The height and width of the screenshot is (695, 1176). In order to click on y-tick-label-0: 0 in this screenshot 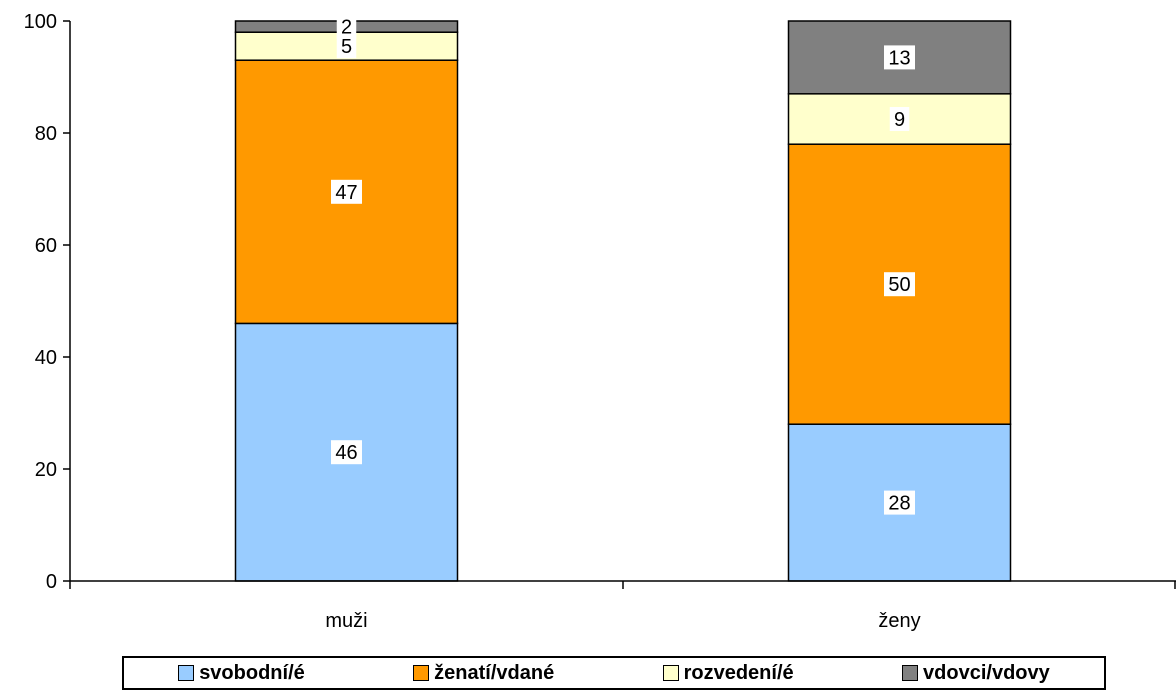, I will do `click(51, 582)`.